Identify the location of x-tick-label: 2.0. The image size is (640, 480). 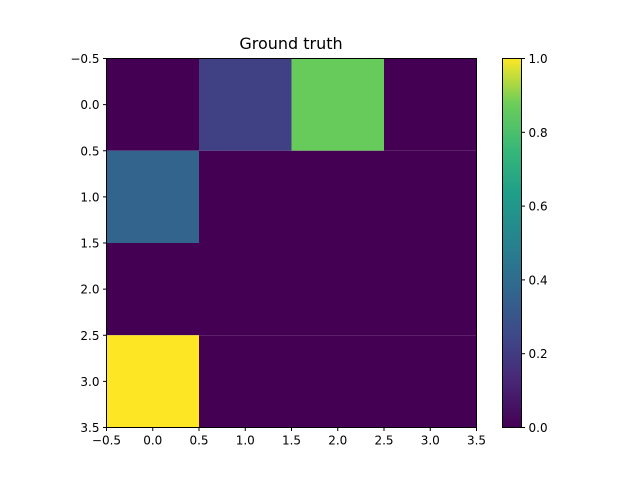
(337, 441).